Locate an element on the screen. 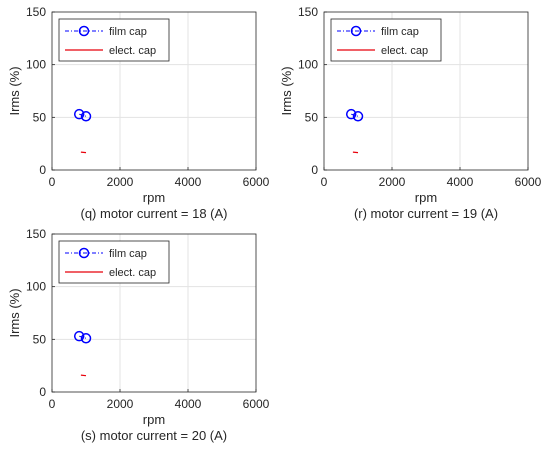 Image resolution: width=550 pixels, height=452 pixels. chart-caption: (s) motor current = 20 (A) is located at coordinates (154, 435).